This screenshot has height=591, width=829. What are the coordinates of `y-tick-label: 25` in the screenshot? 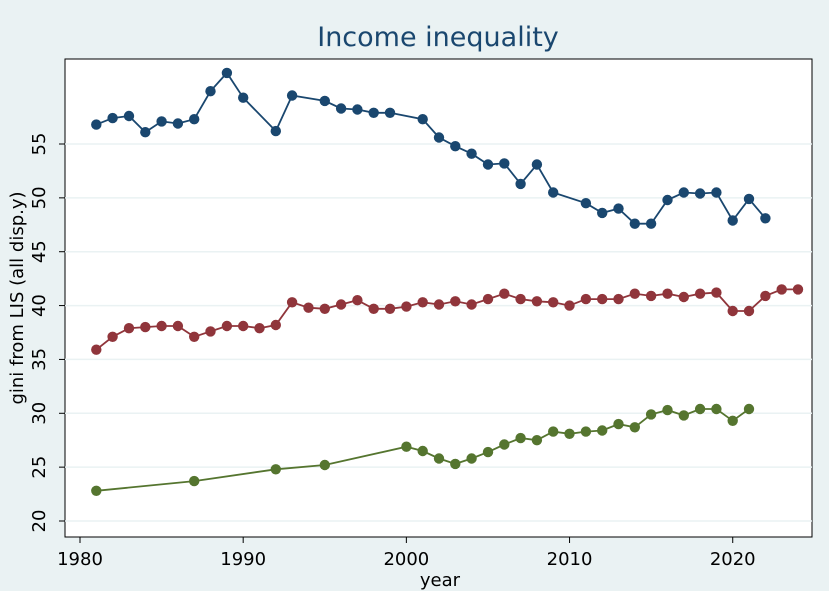 It's located at (39, 467).